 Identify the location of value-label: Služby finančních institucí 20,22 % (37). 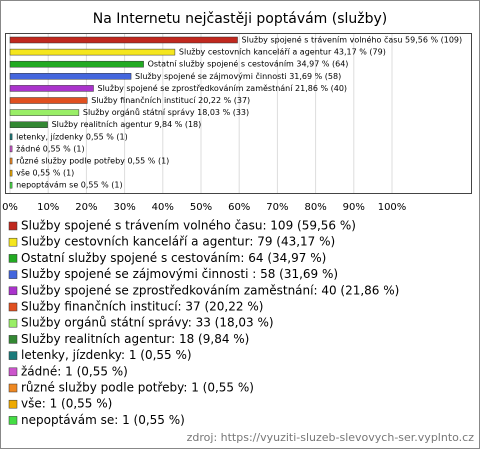
(170, 100).